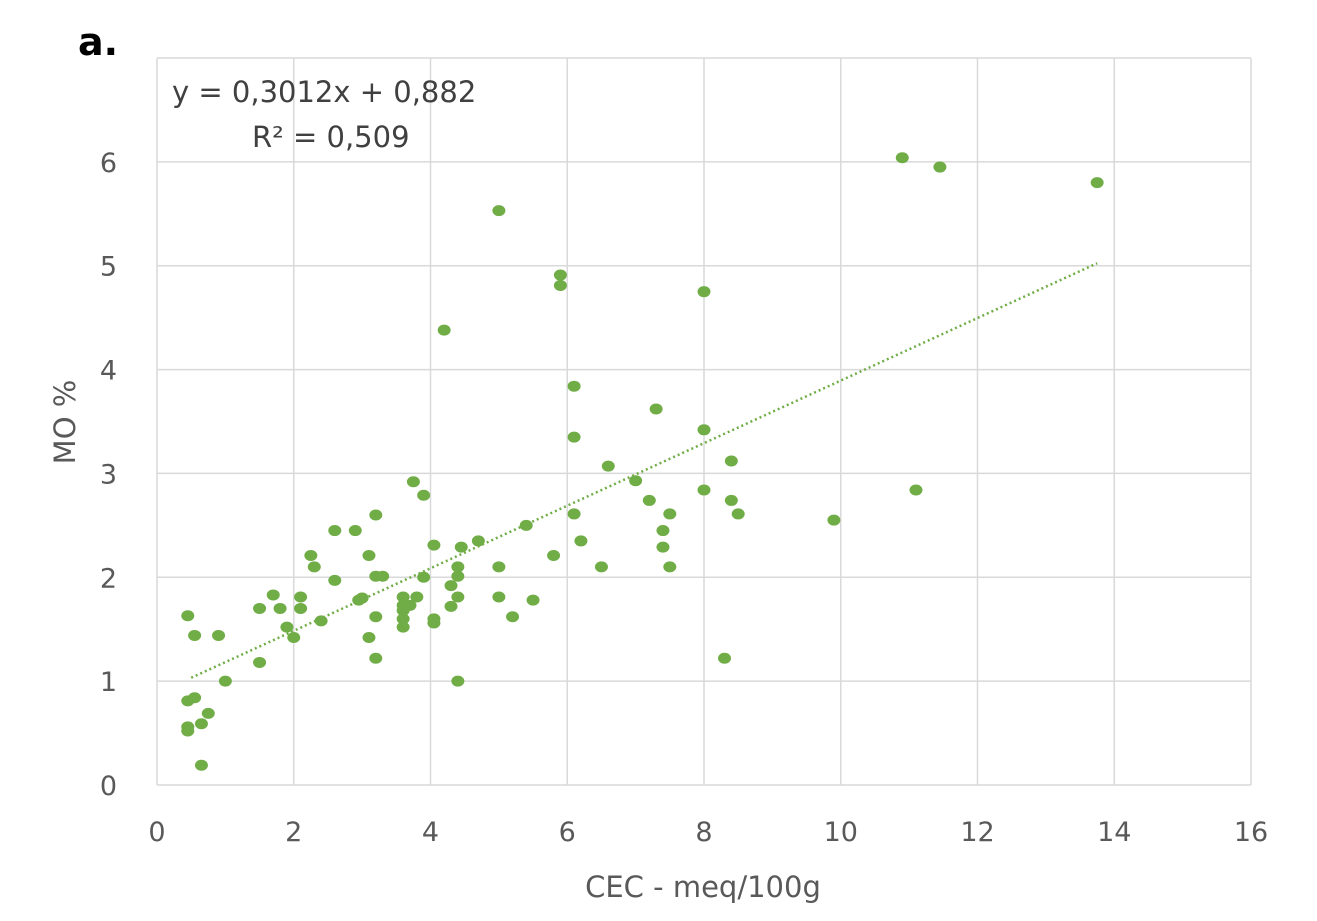  What do you see at coordinates (108, 163) in the screenshot?
I see `y-tick-label: 6` at bounding box center [108, 163].